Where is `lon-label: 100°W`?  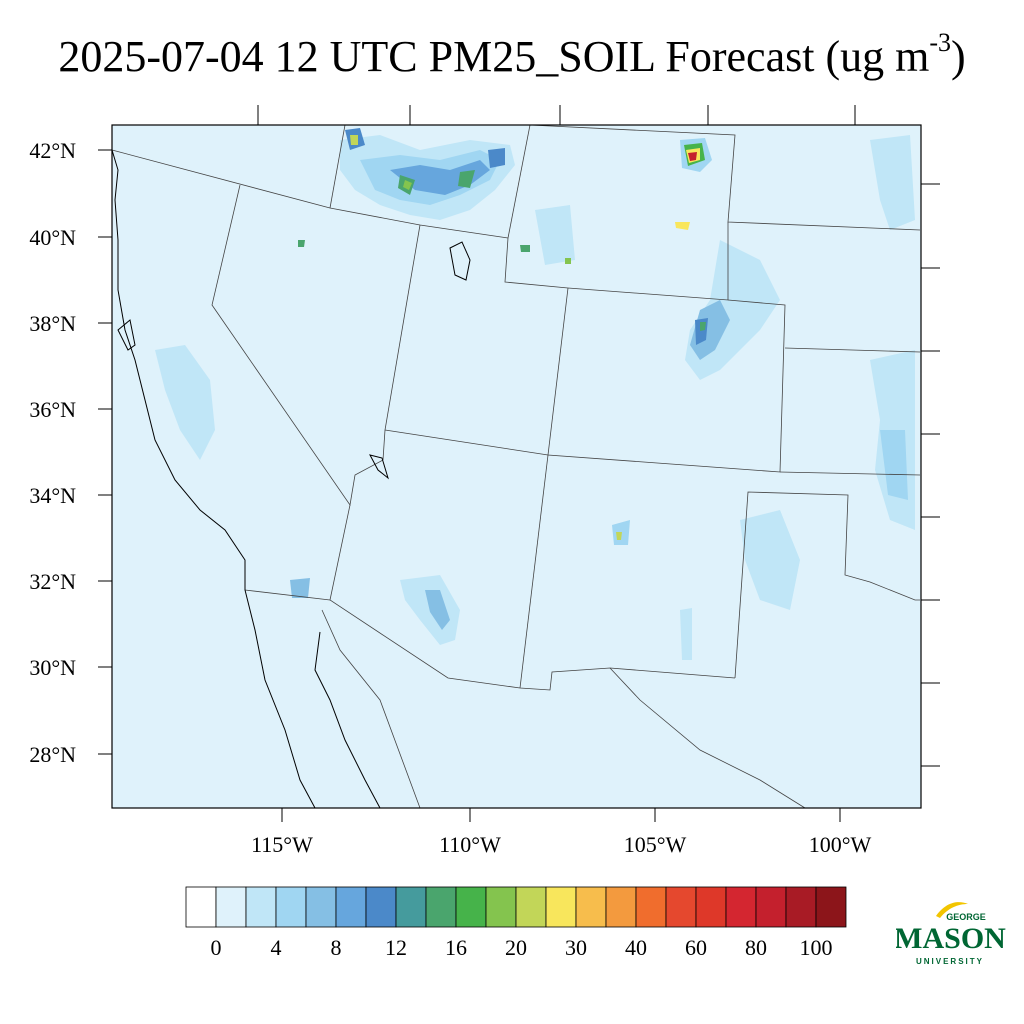 lon-label: 100°W is located at coordinates (840, 844).